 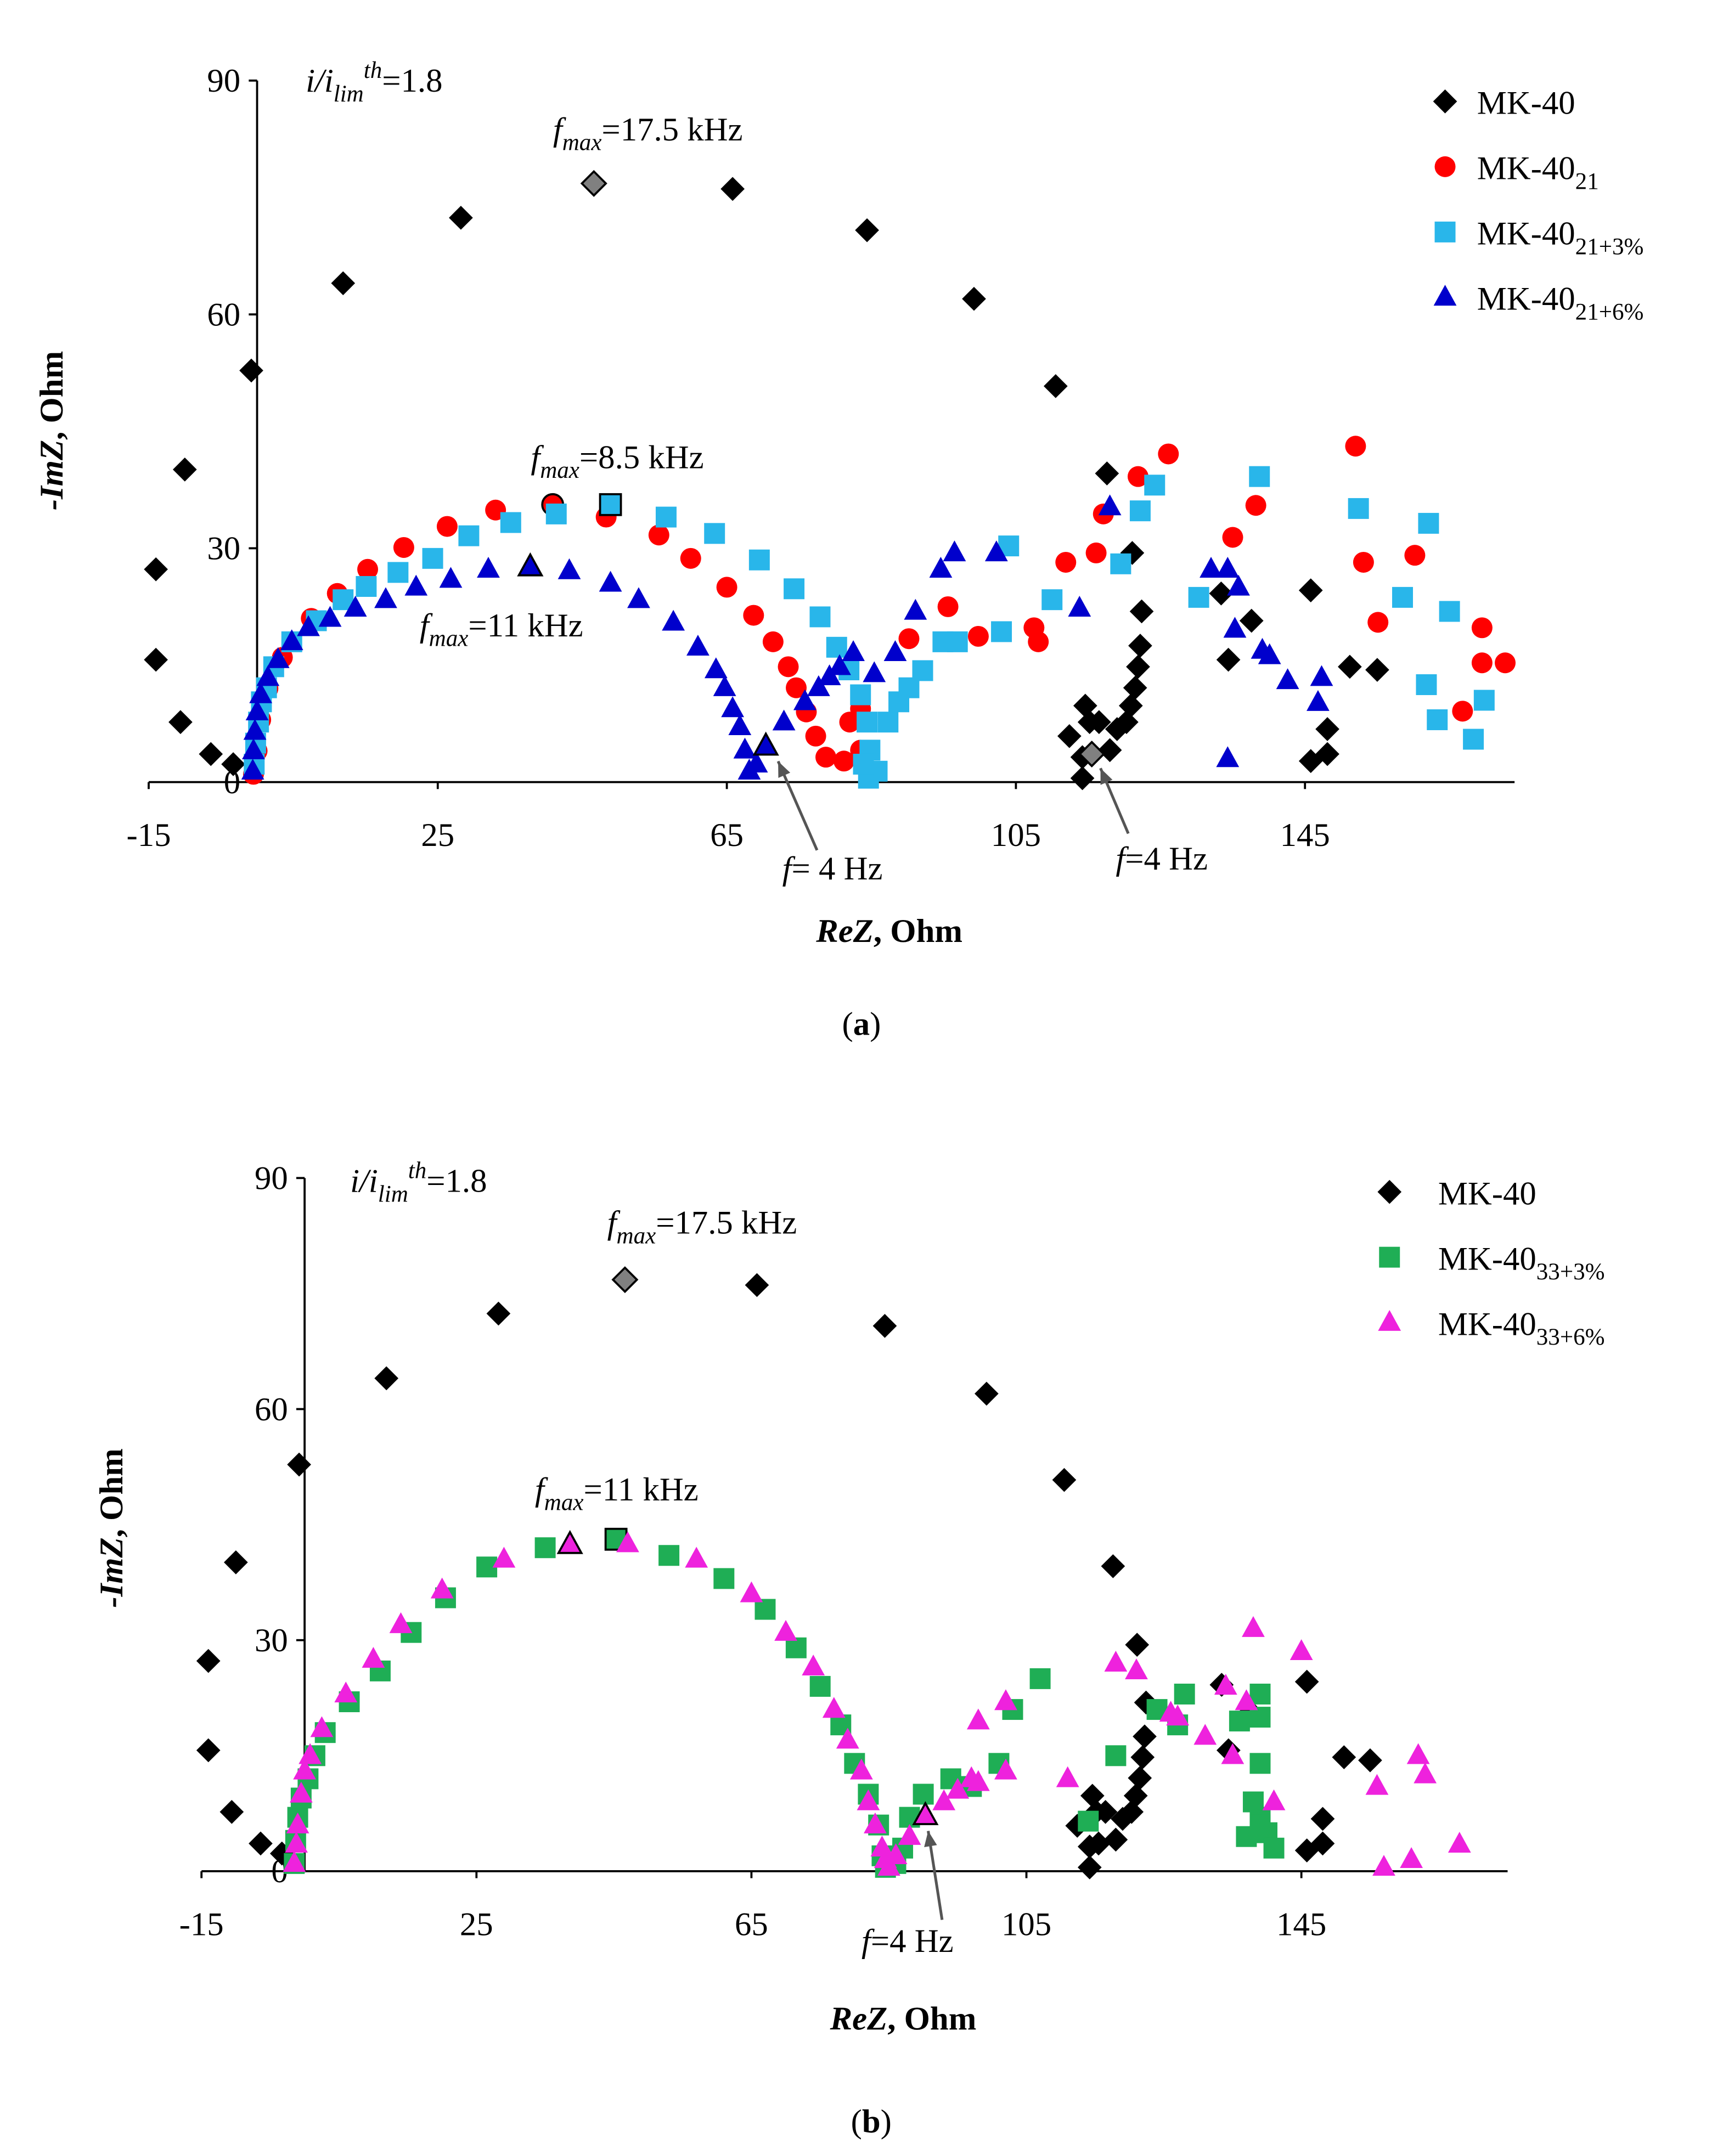 What do you see at coordinates (417, 1170) in the screenshot?
I see `text-part: th` at bounding box center [417, 1170].